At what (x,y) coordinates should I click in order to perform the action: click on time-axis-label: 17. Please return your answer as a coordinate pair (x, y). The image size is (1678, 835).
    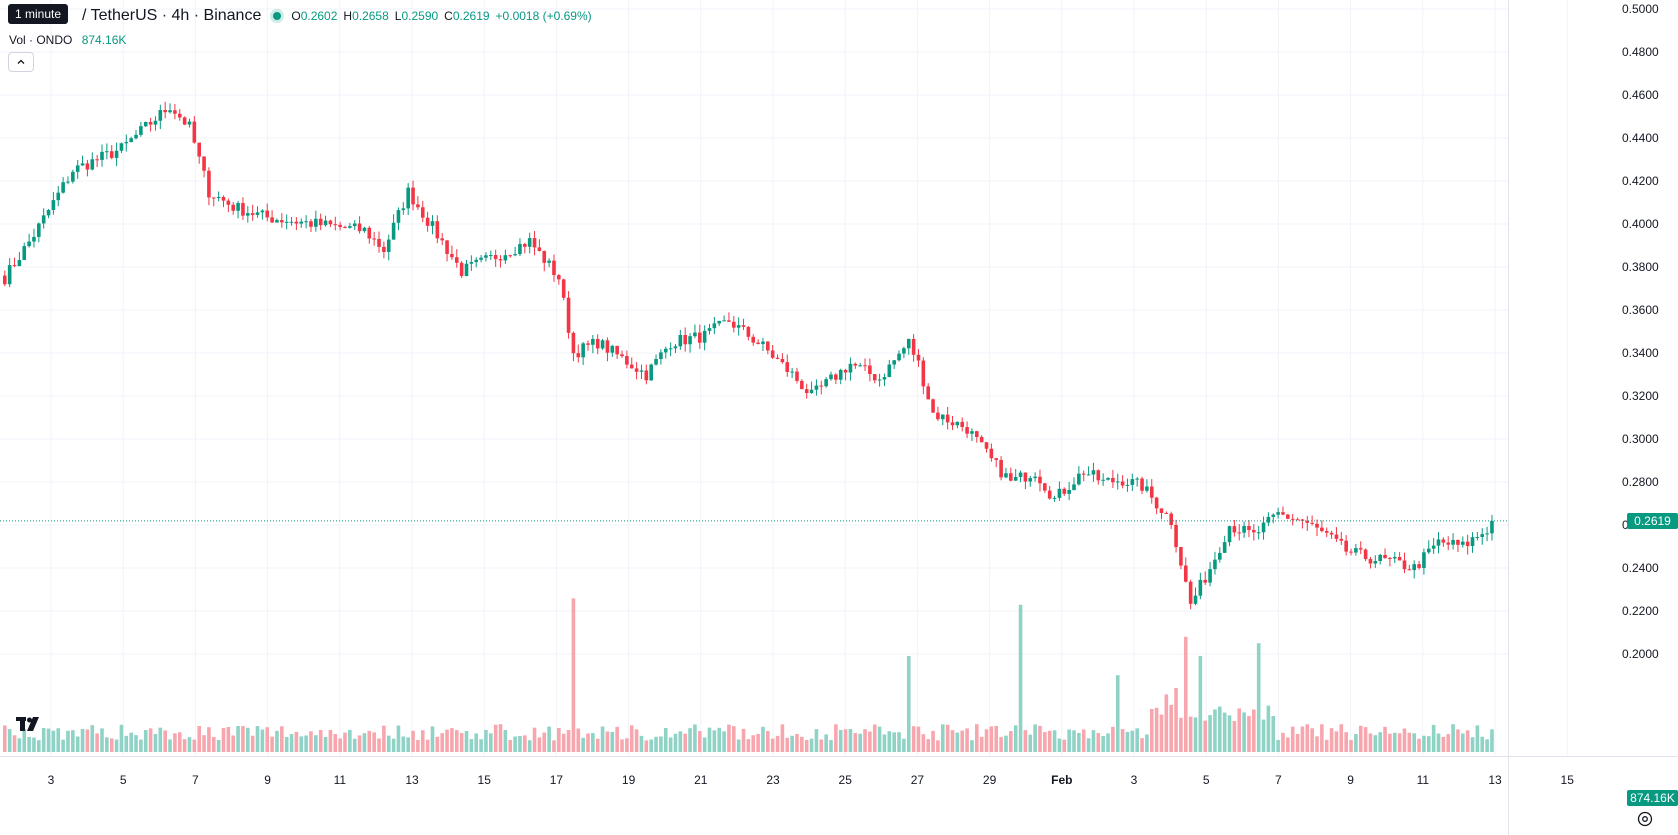
    Looking at the image, I should click on (557, 780).